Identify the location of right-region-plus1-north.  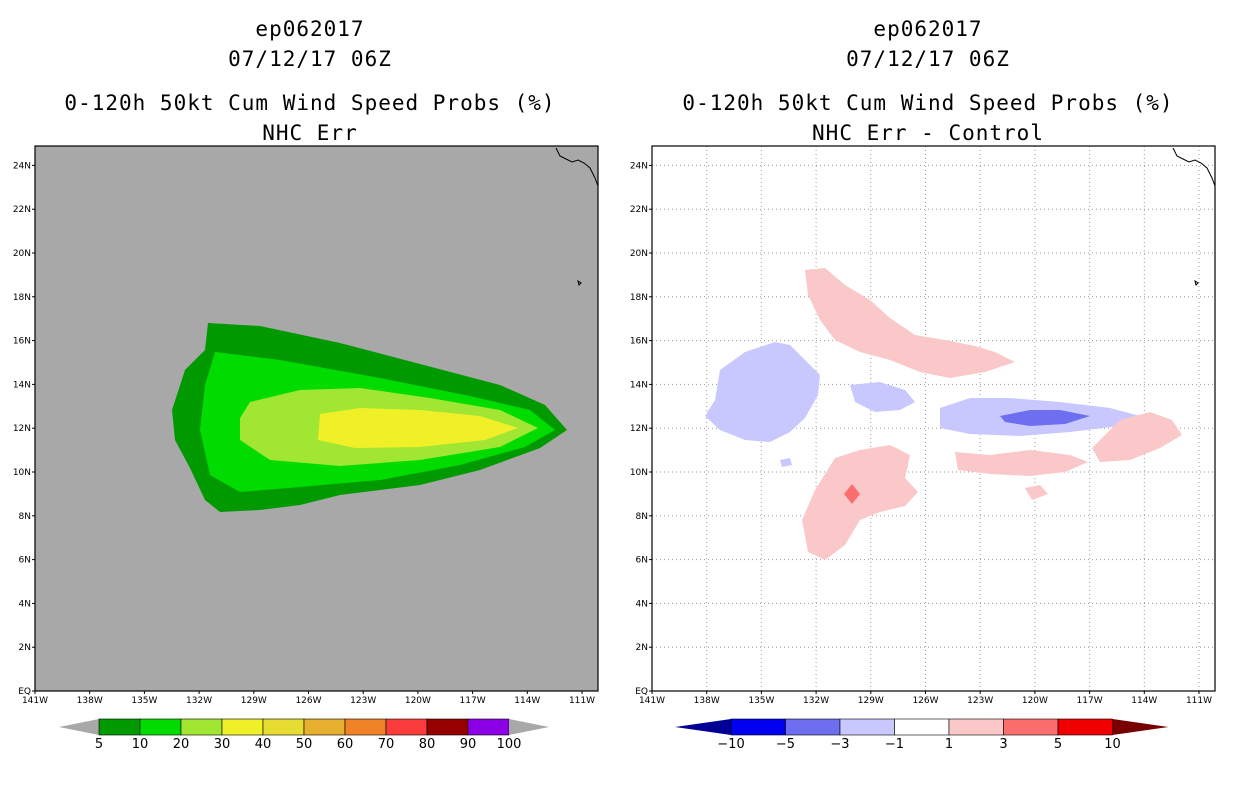
(910, 323).